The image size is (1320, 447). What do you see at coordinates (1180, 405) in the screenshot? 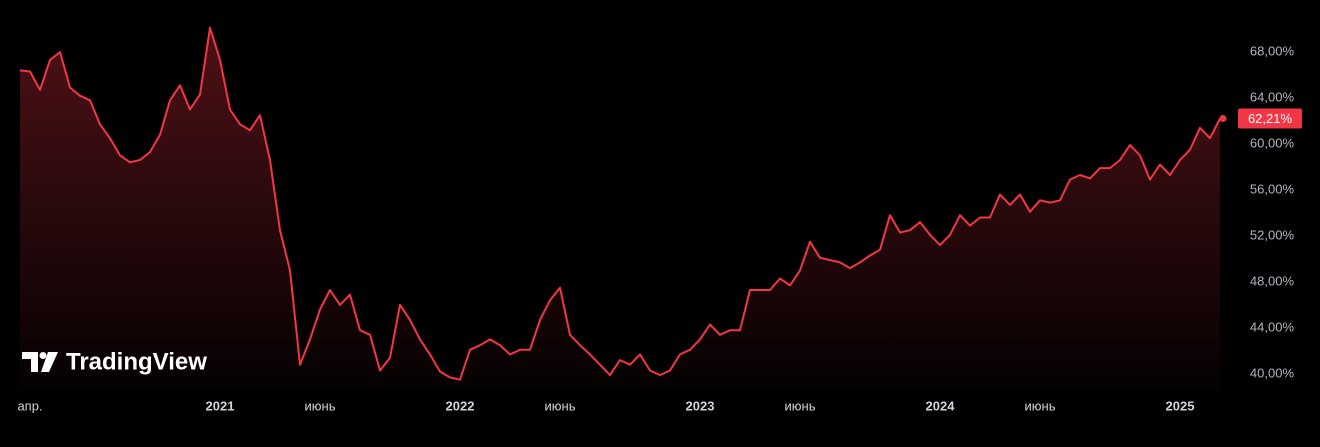
I see `x-tick-label: 2025` at bounding box center [1180, 405].